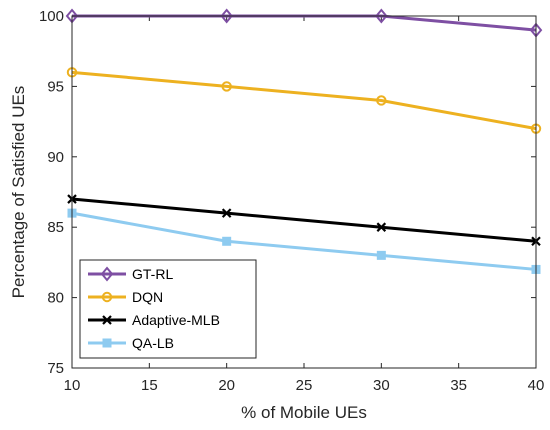 The width and height of the screenshot is (550, 430). Describe the element at coordinates (130, 274) in the screenshot. I see `legend-item-gt-rl: GT-RL` at that location.